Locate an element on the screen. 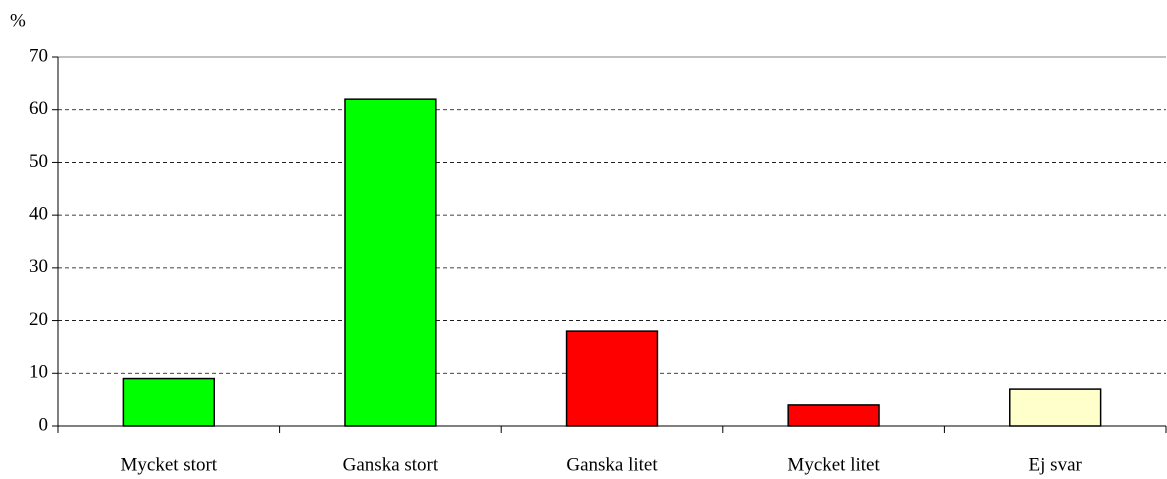  y-tick-label: 20 is located at coordinates (38, 319).